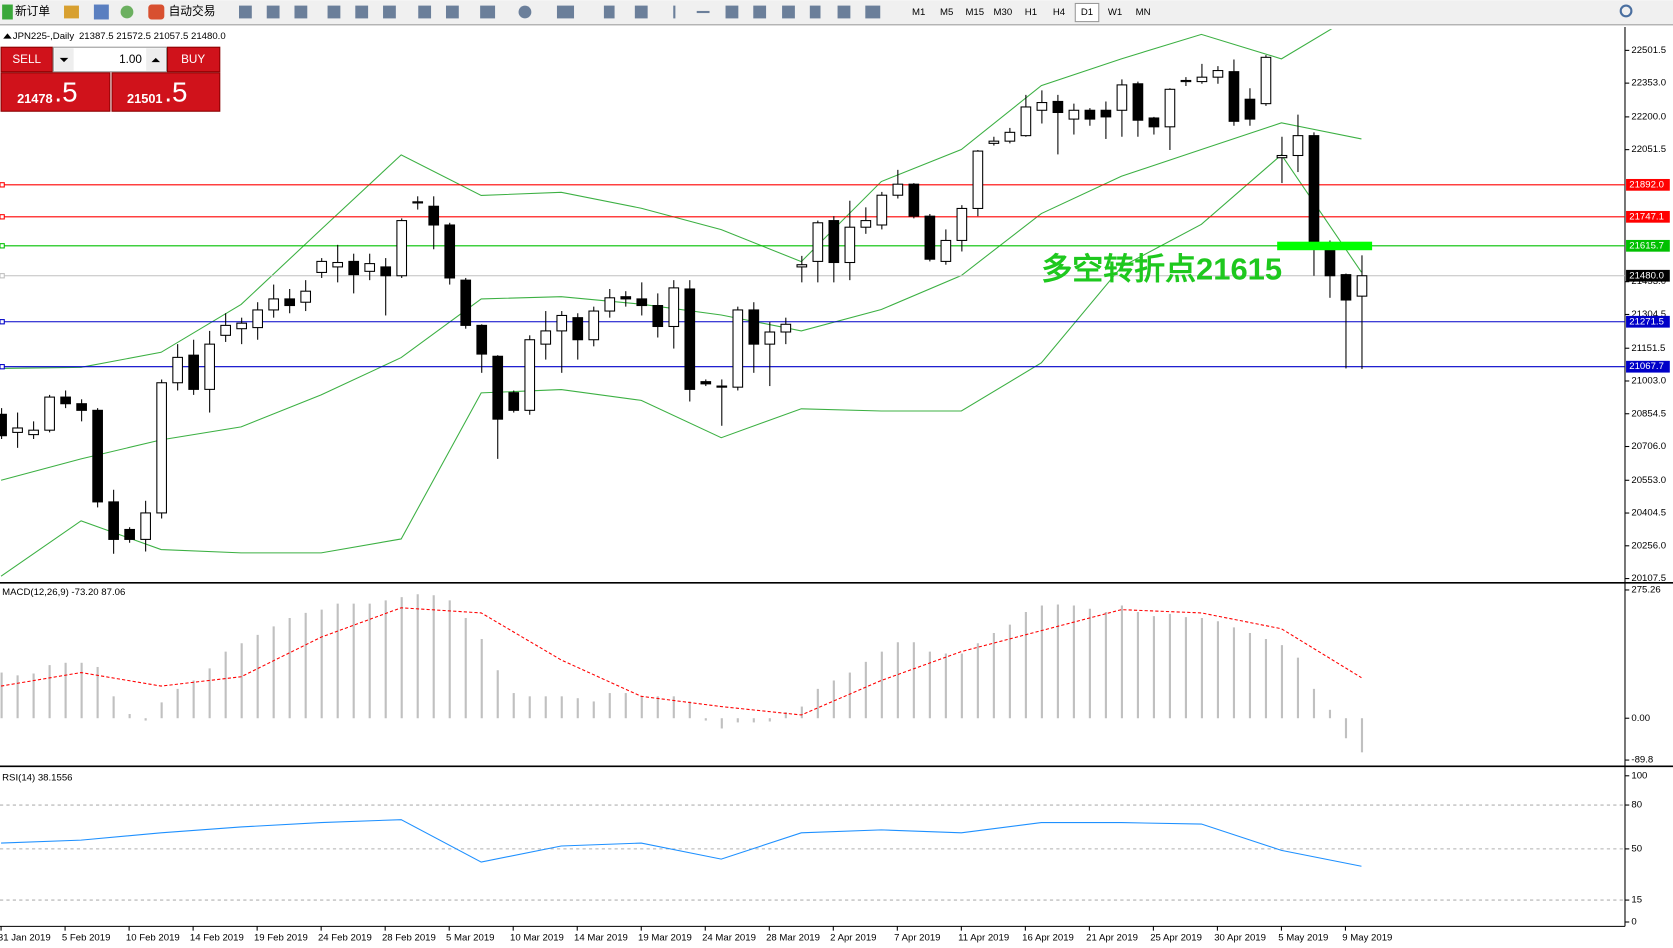 This screenshot has height=948, width=1673. What do you see at coordinates (732, 12) in the screenshot?
I see `trendline-icon` at bounding box center [732, 12].